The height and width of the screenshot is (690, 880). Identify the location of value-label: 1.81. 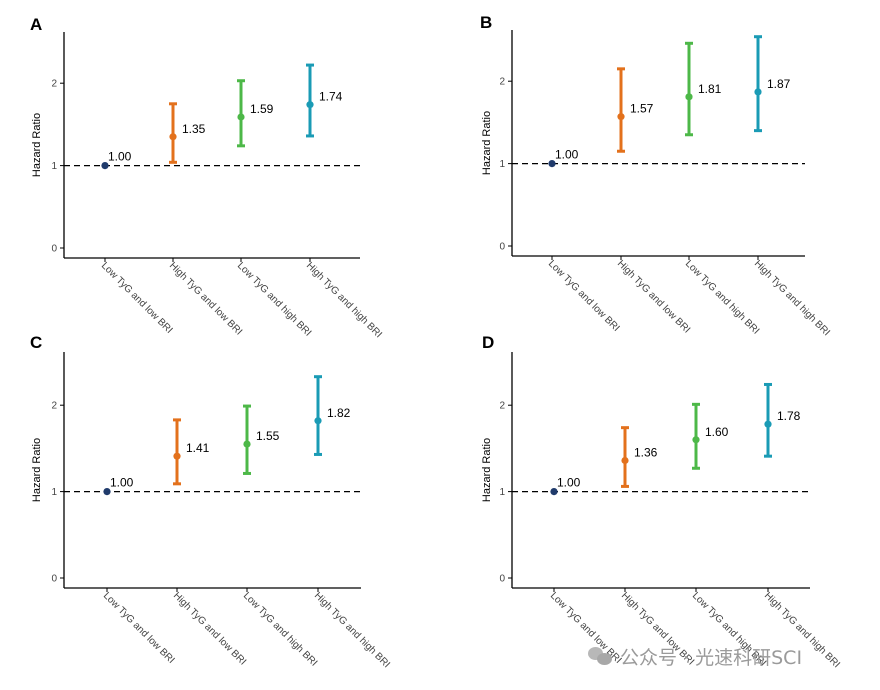
(710, 89).